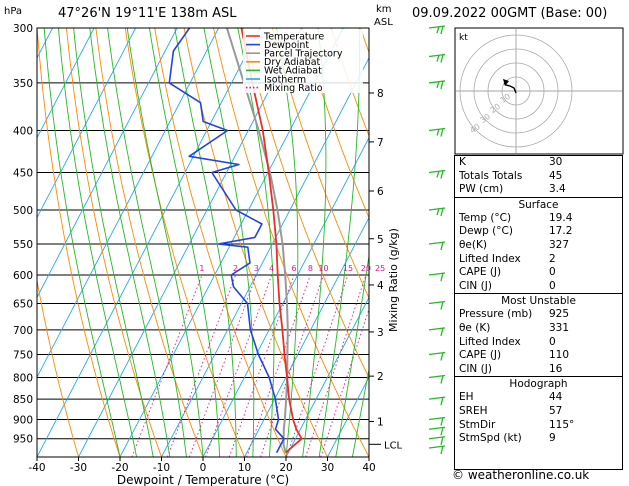 This screenshot has height=486, width=629. What do you see at coordinates (203, 479) in the screenshot?
I see `x-axis-title: Dewpoint / Temperature (°C)` at bounding box center [203, 479].